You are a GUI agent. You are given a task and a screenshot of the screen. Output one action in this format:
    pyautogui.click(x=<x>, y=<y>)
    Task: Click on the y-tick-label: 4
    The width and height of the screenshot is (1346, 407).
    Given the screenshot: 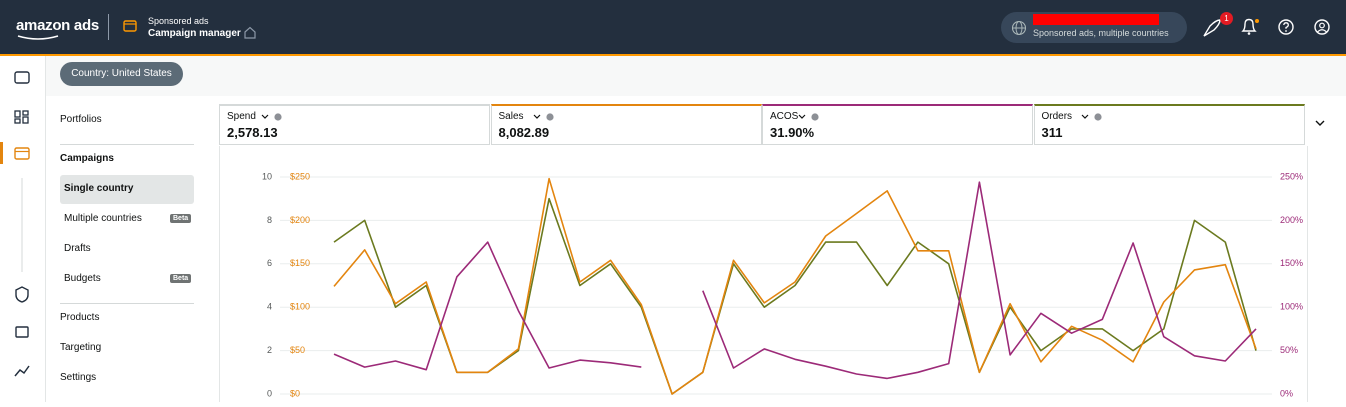 What is the action you would take?
    pyautogui.click(x=269, y=307)
    